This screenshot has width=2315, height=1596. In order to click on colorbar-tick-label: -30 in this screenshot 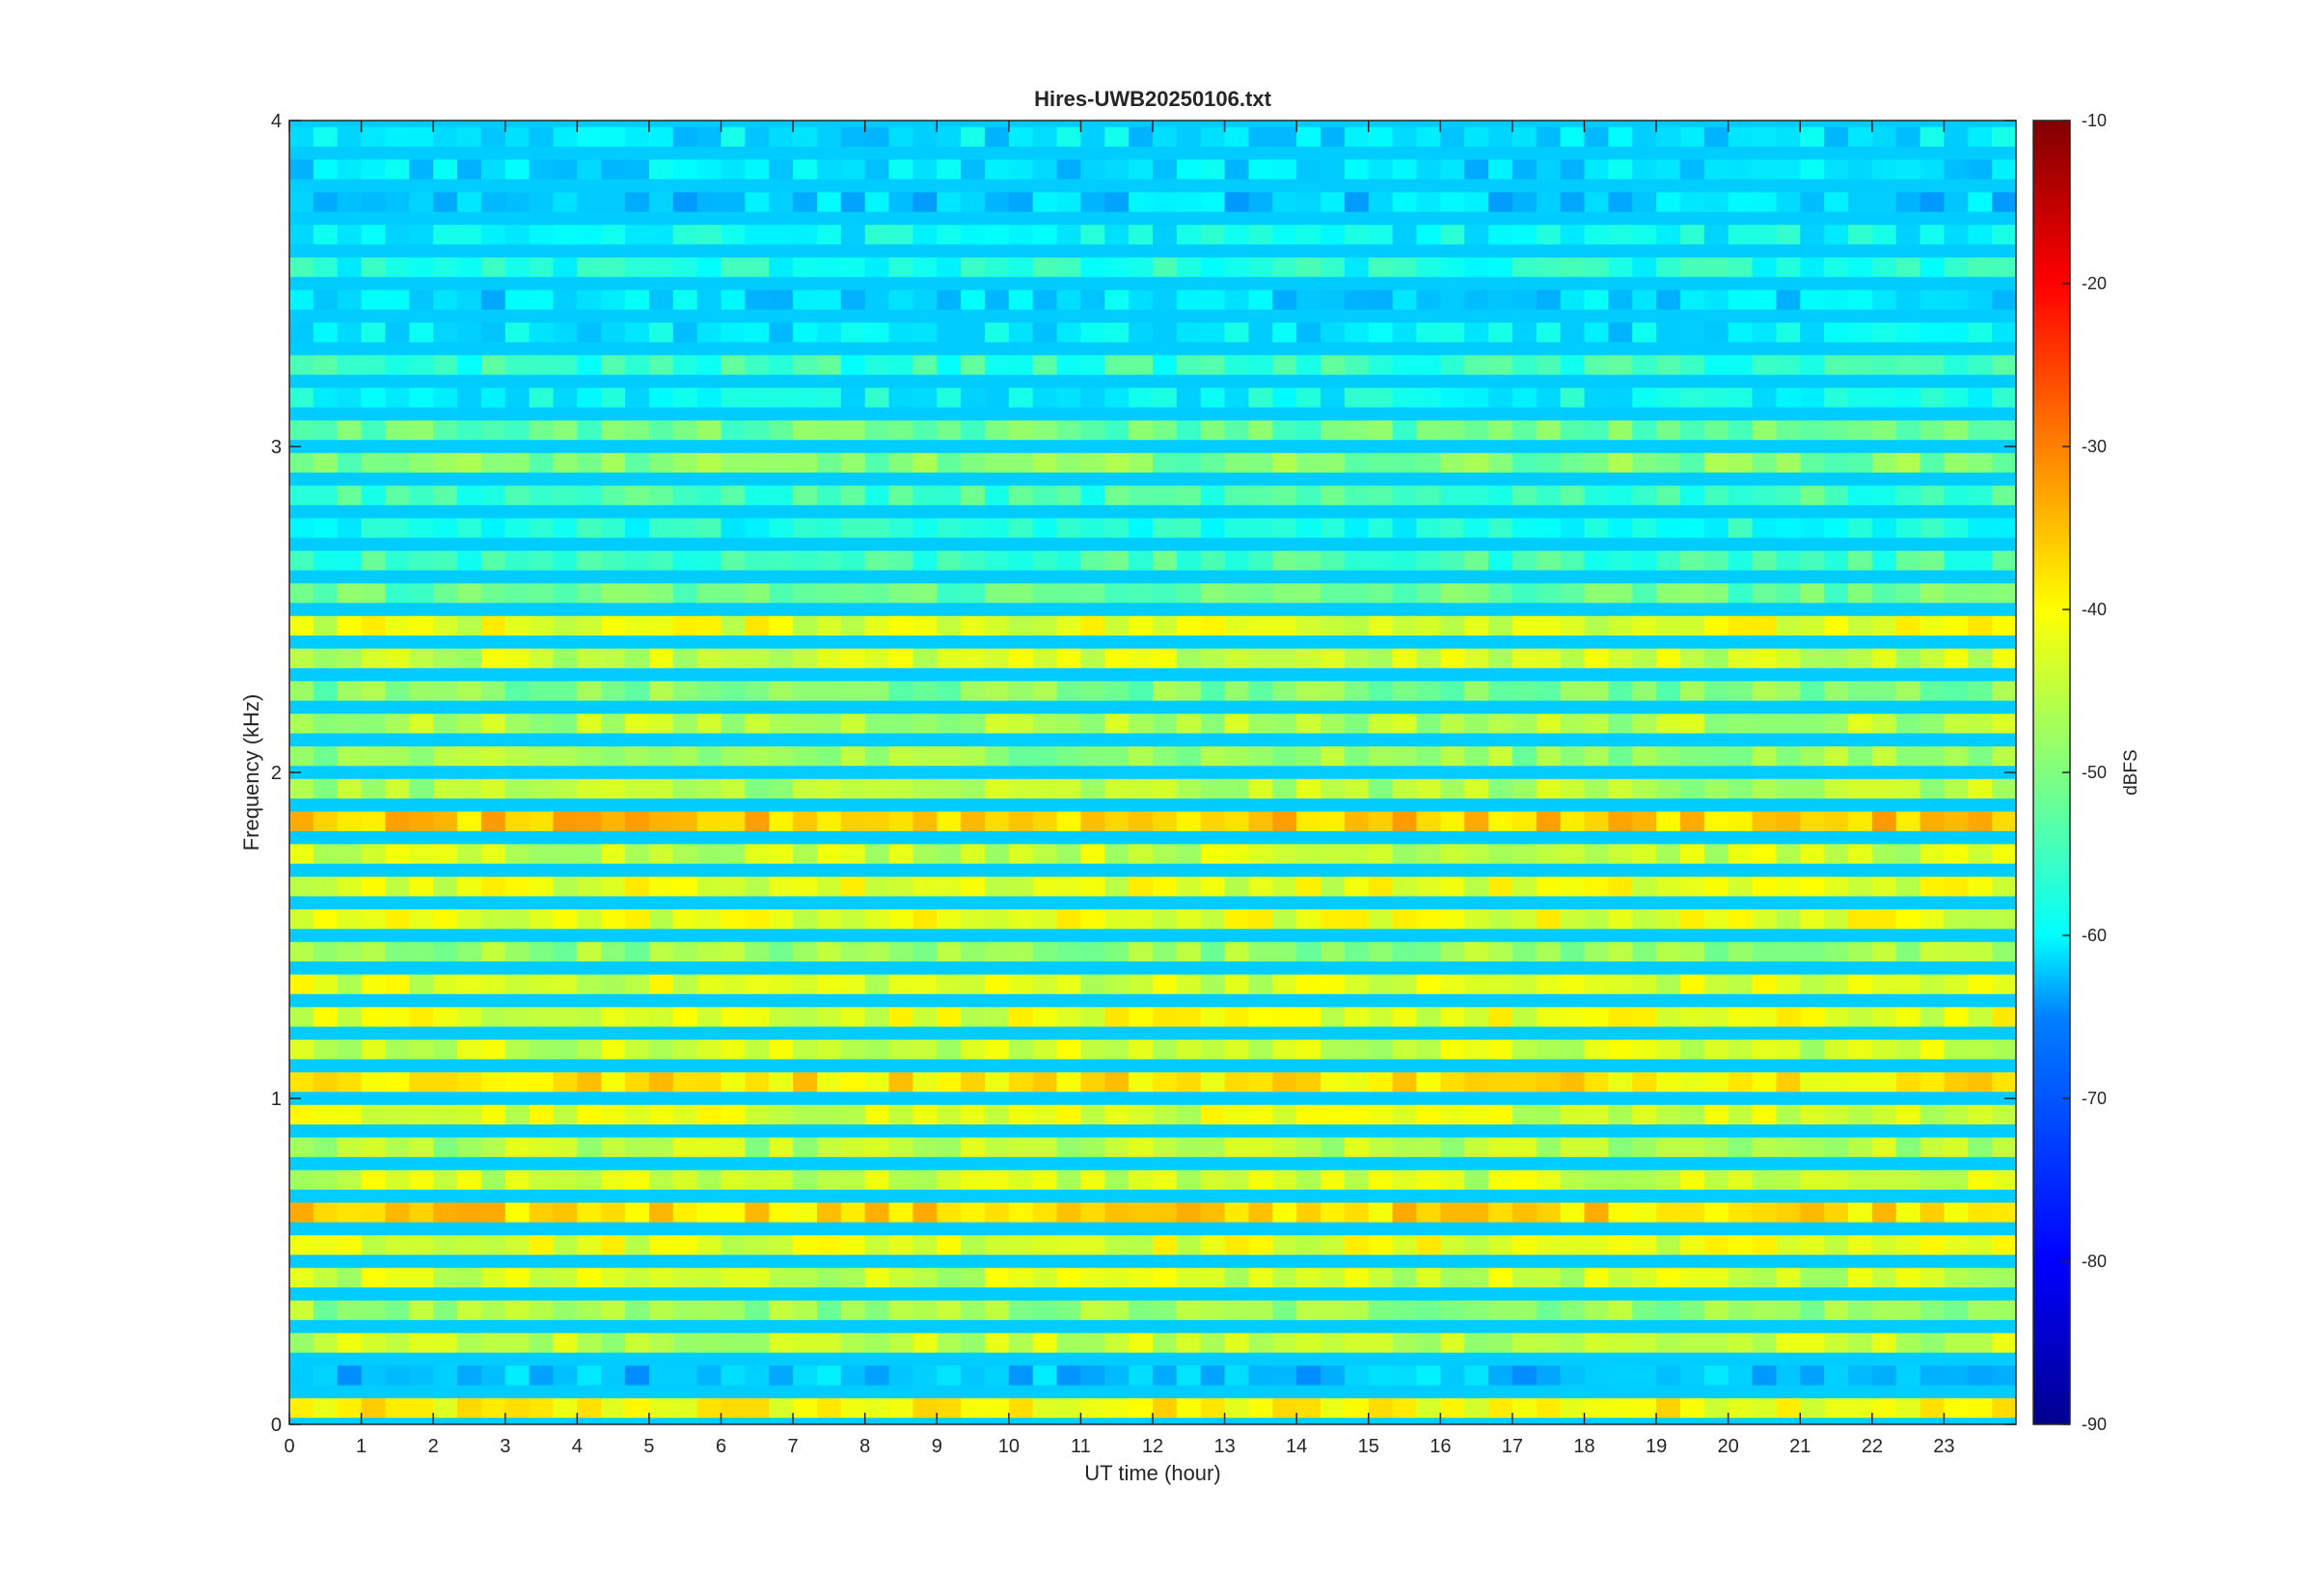, I will do `click(2094, 447)`.